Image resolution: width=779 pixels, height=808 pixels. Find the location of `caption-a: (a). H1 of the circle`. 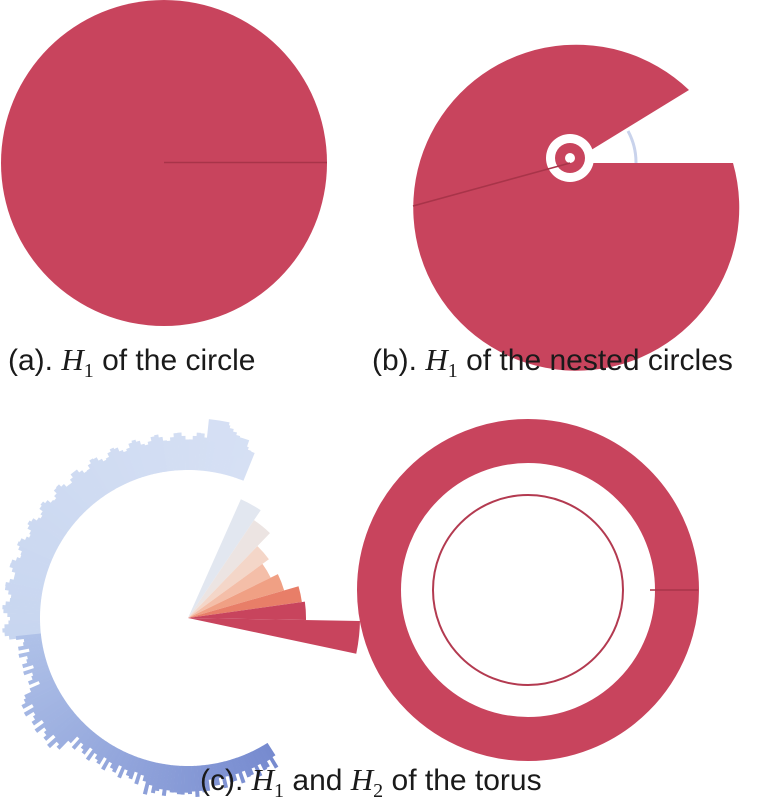

caption-a: (a). H1 of the circle is located at coordinates (131, 362).